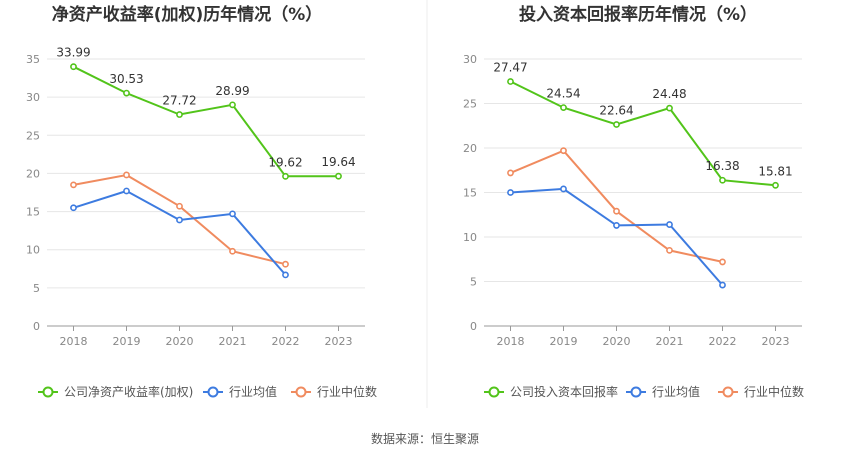 Image resolution: width=850 pixels, height=459 pixels. What do you see at coordinates (232, 91) in the screenshot?
I see `data-label: 28.99` at bounding box center [232, 91].